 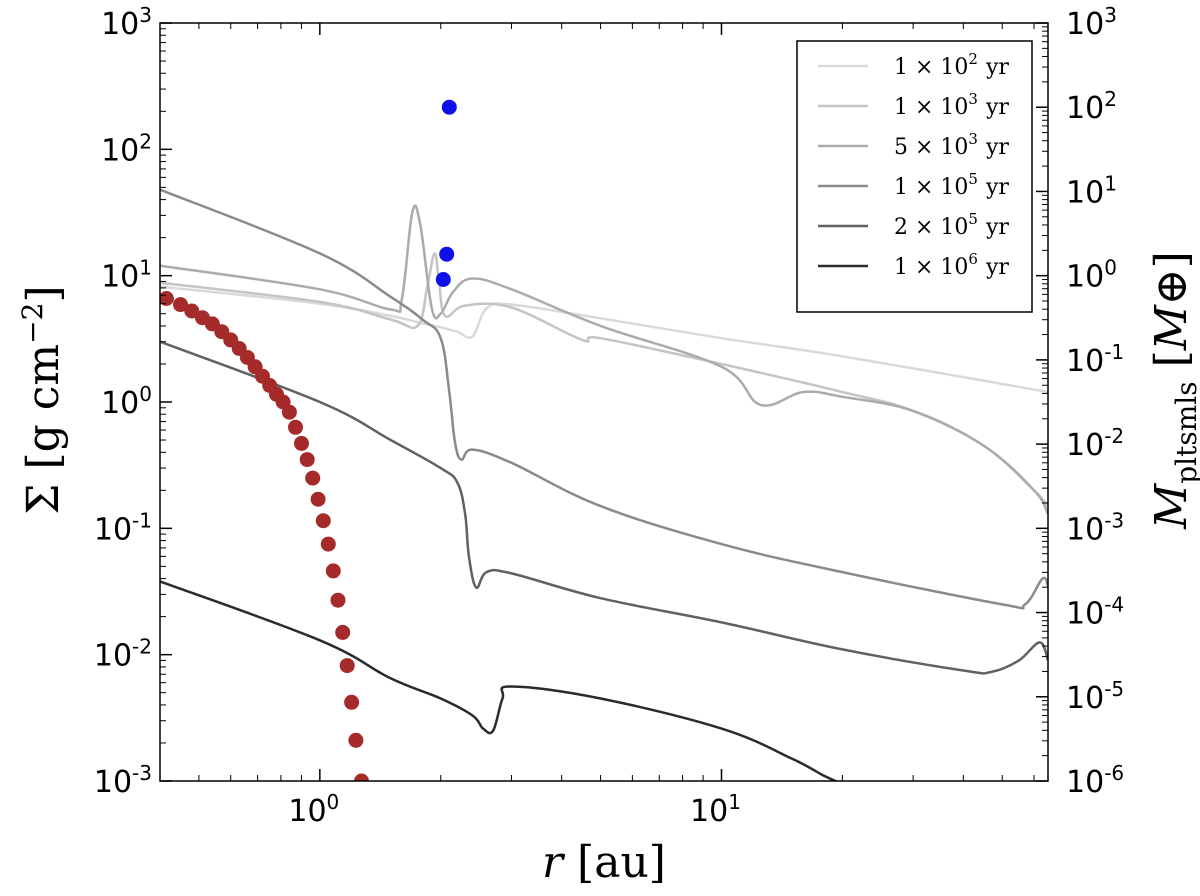 I want to click on right-y-tick-label: 10⁻⁶, so click(x=1095, y=780).